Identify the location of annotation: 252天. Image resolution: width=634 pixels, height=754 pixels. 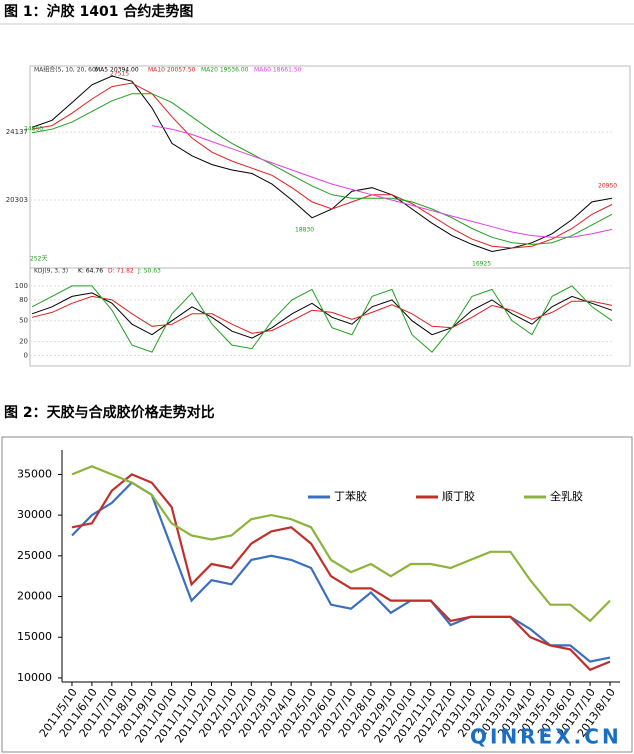
(38, 259).